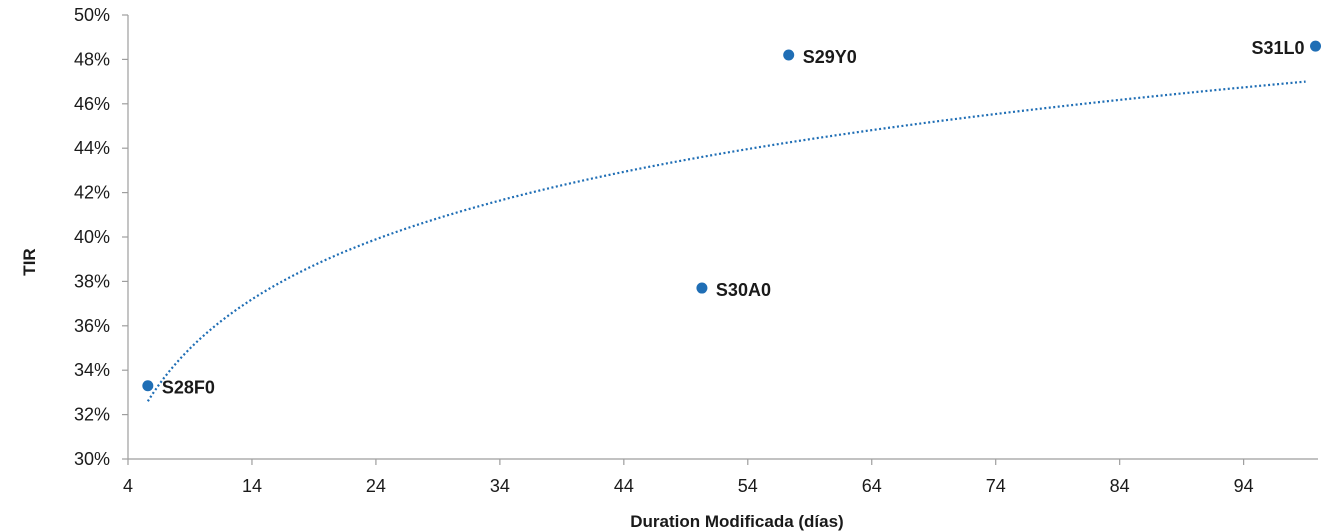 The image size is (1332, 532). What do you see at coordinates (1316, 46) in the screenshot?
I see `data-point-s31l0` at bounding box center [1316, 46].